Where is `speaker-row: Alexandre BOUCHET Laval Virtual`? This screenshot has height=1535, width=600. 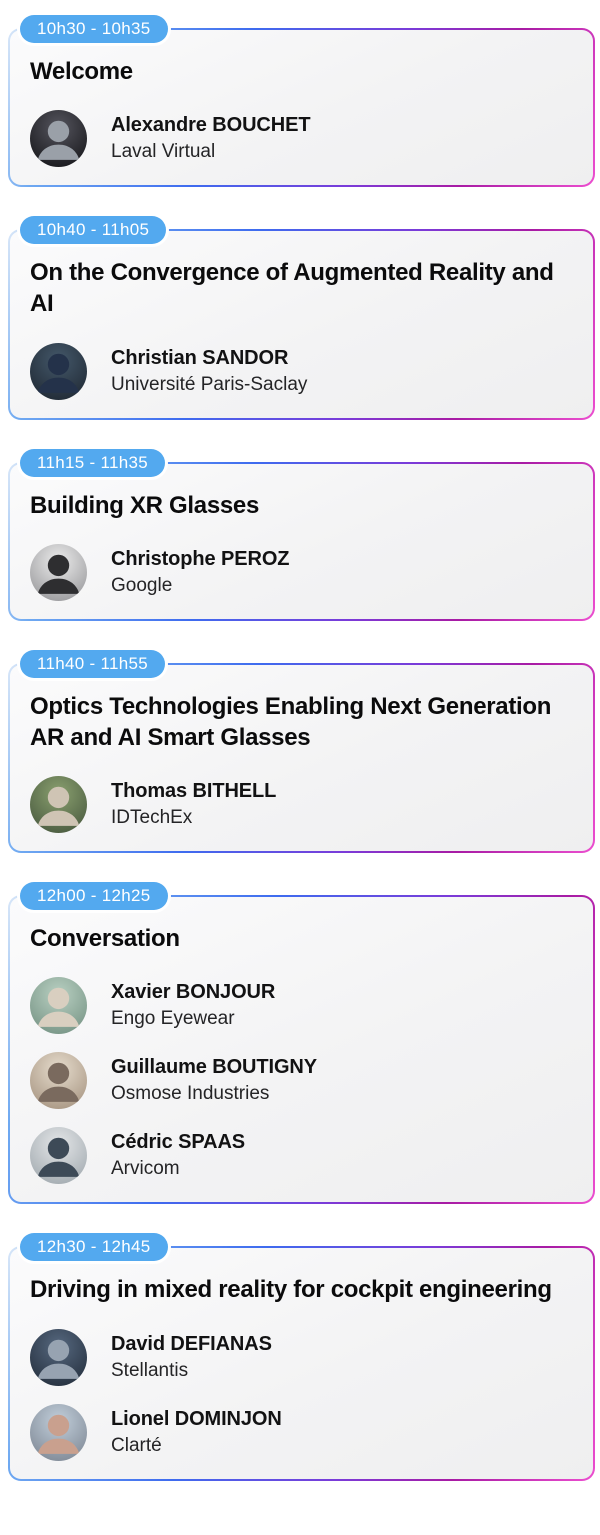 speaker-row: Alexandre BOUCHET Laval Virtual is located at coordinates (300, 139).